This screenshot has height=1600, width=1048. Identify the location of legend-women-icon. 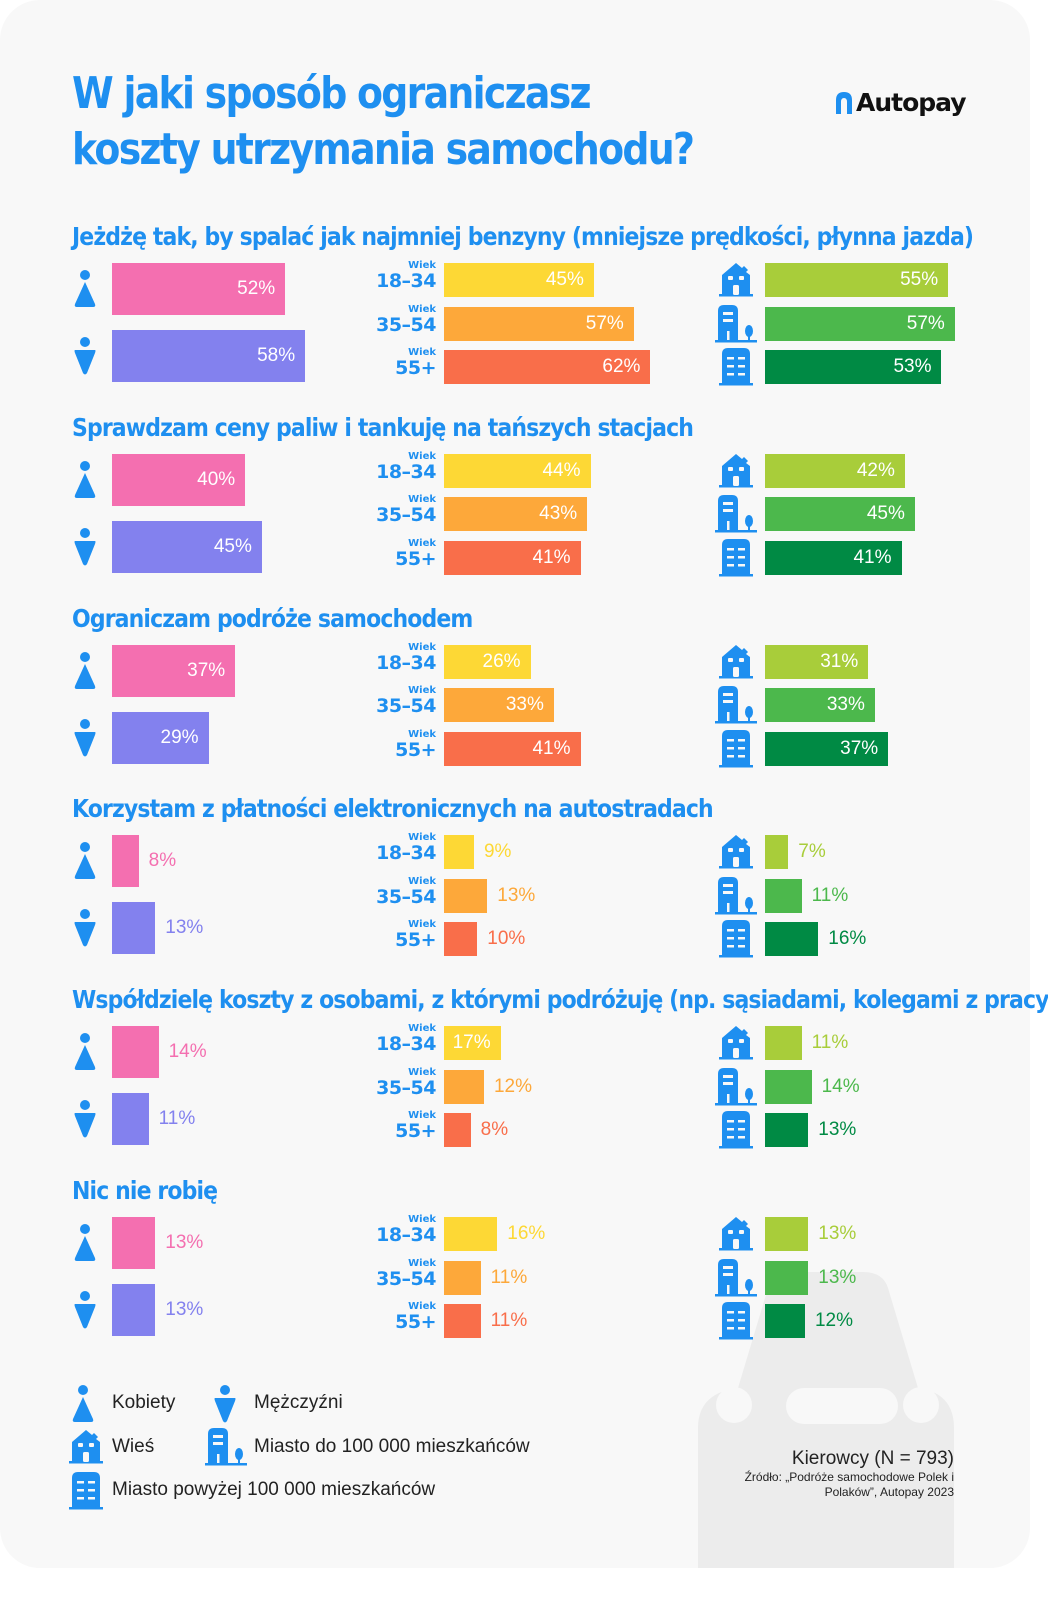
(83, 1406).